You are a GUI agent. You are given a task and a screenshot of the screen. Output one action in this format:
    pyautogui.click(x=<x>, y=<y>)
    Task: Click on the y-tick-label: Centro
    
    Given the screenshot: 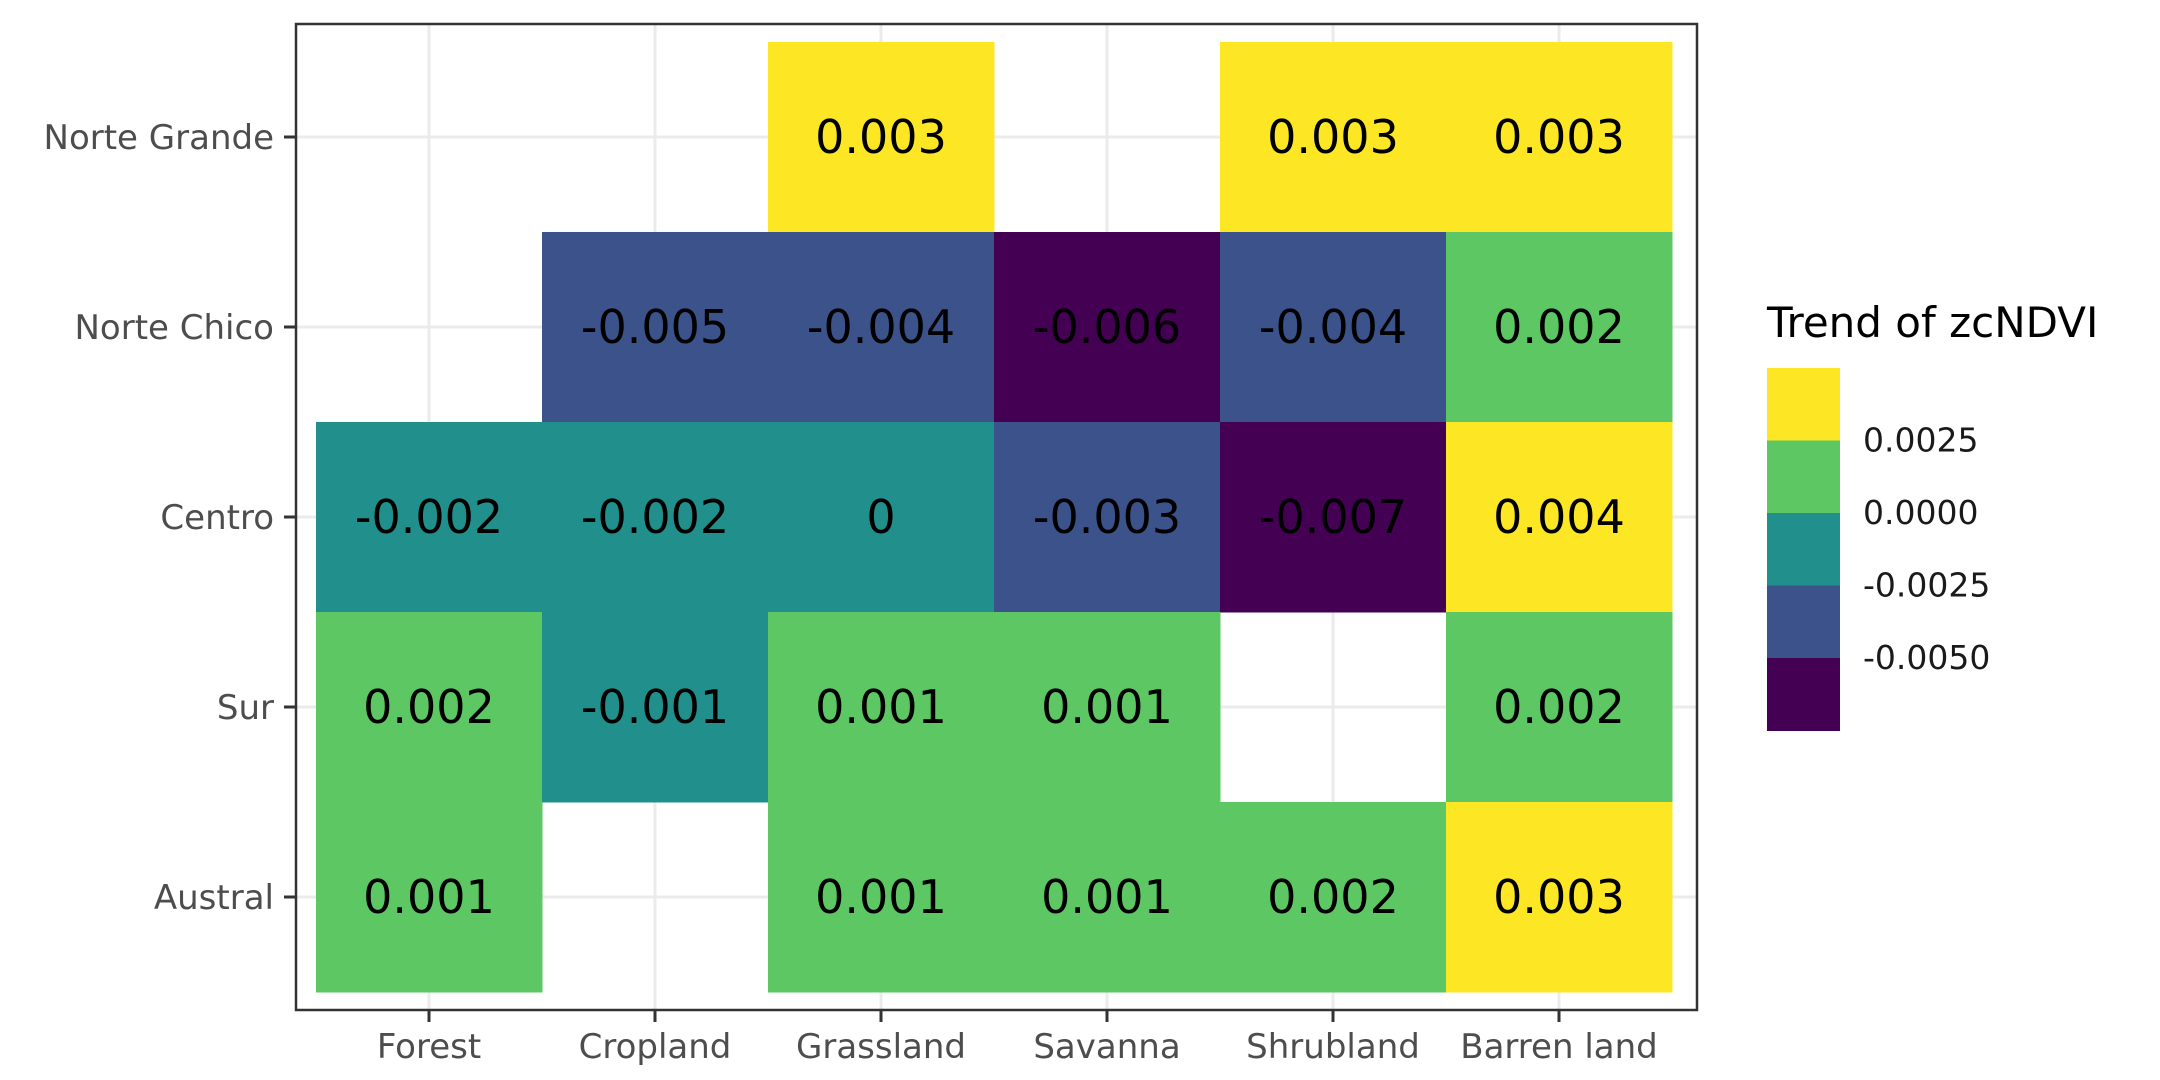 What is the action you would take?
    pyautogui.click(x=217, y=518)
    